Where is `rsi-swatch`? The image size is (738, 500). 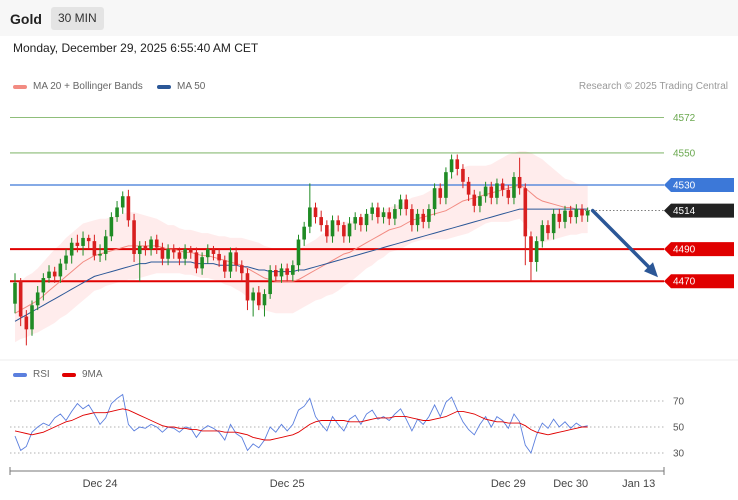
rsi-swatch is located at coordinates (20, 374).